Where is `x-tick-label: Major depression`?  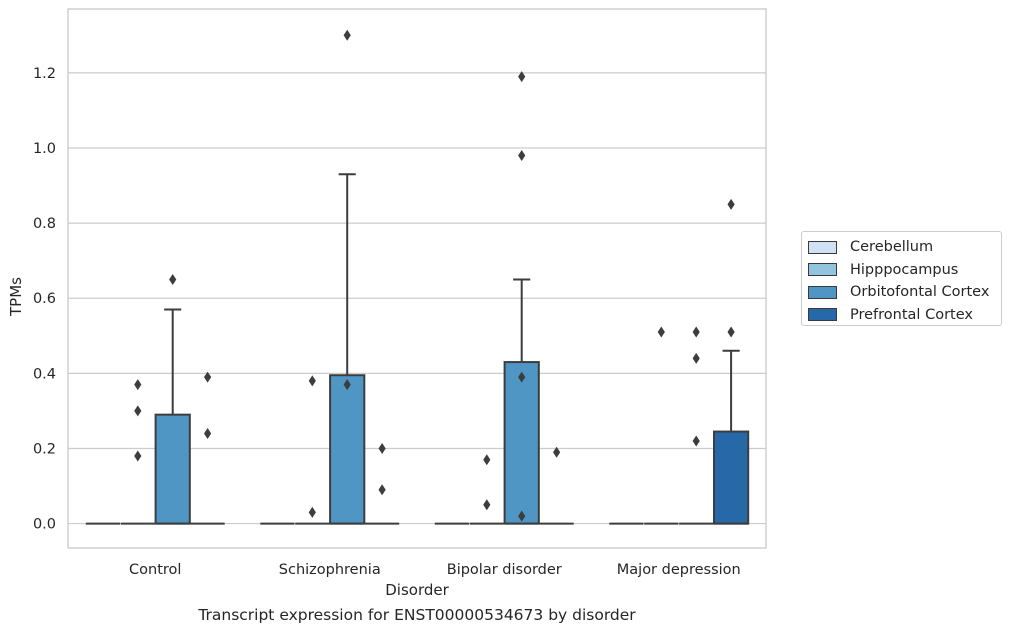
x-tick-label: Major depression is located at coordinates (679, 570).